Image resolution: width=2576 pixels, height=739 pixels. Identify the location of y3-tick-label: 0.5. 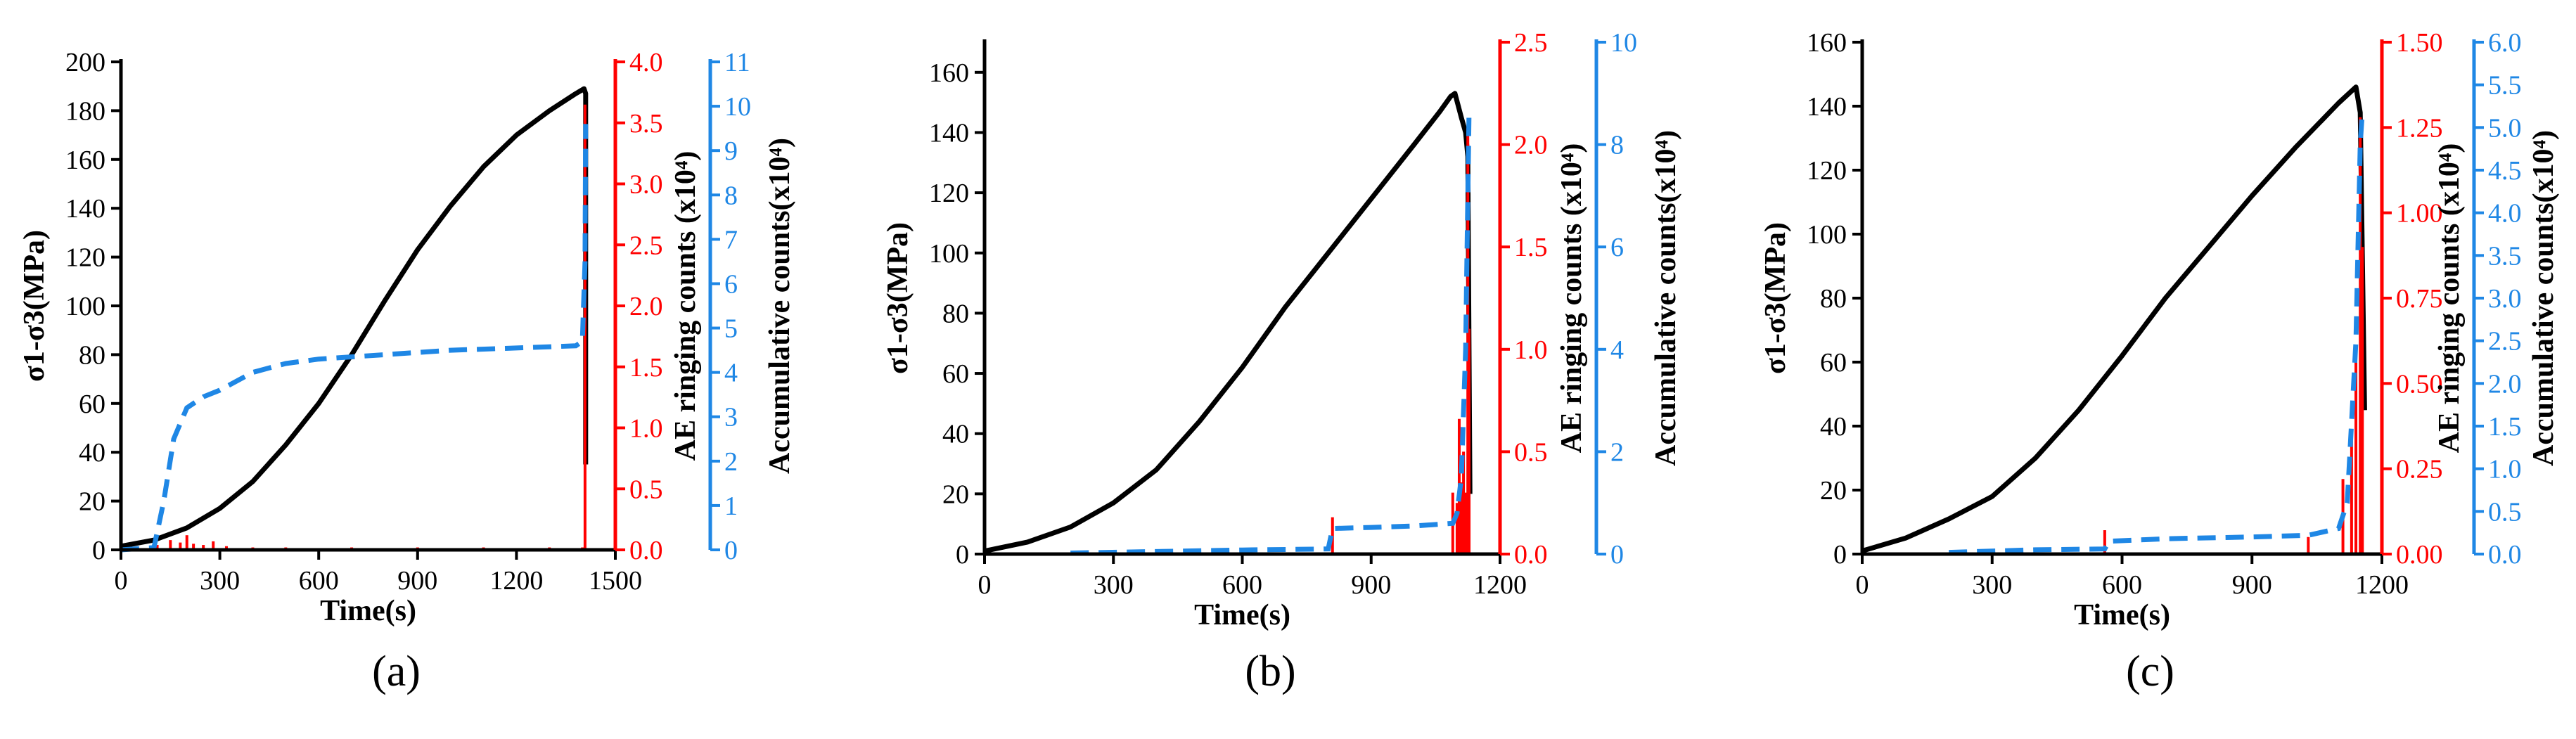
(2505, 512).